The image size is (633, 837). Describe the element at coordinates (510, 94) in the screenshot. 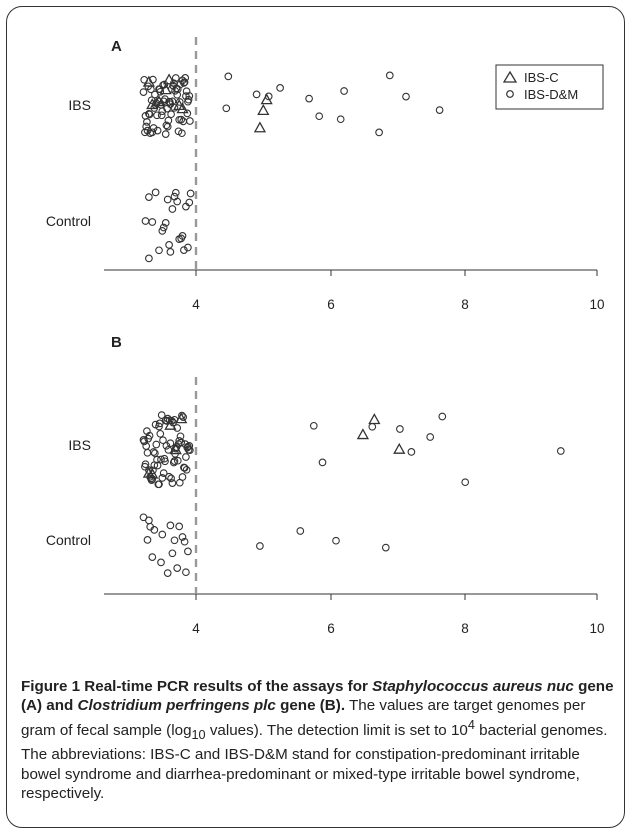

I see `legend-circle-icon` at that location.